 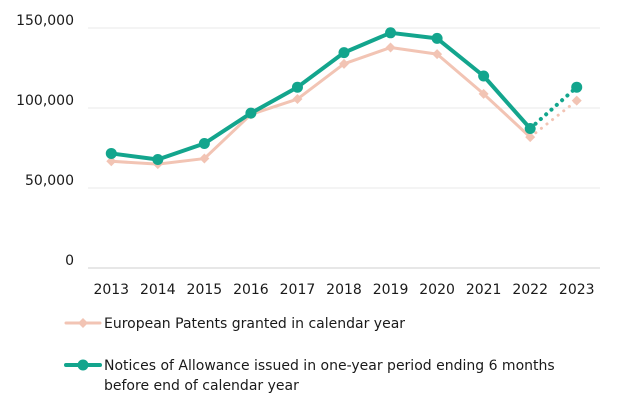 What do you see at coordinates (298, 290) in the screenshot?
I see `x-tick-label: 2017` at bounding box center [298, 290].